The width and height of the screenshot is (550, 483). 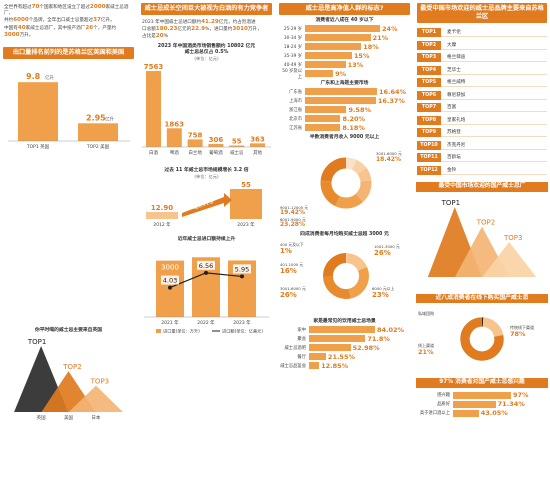 What do you see at coordinates (354, 118) in the screenshot?
I see `hbar-value: 8.20%` at bounding box center [354, 118].